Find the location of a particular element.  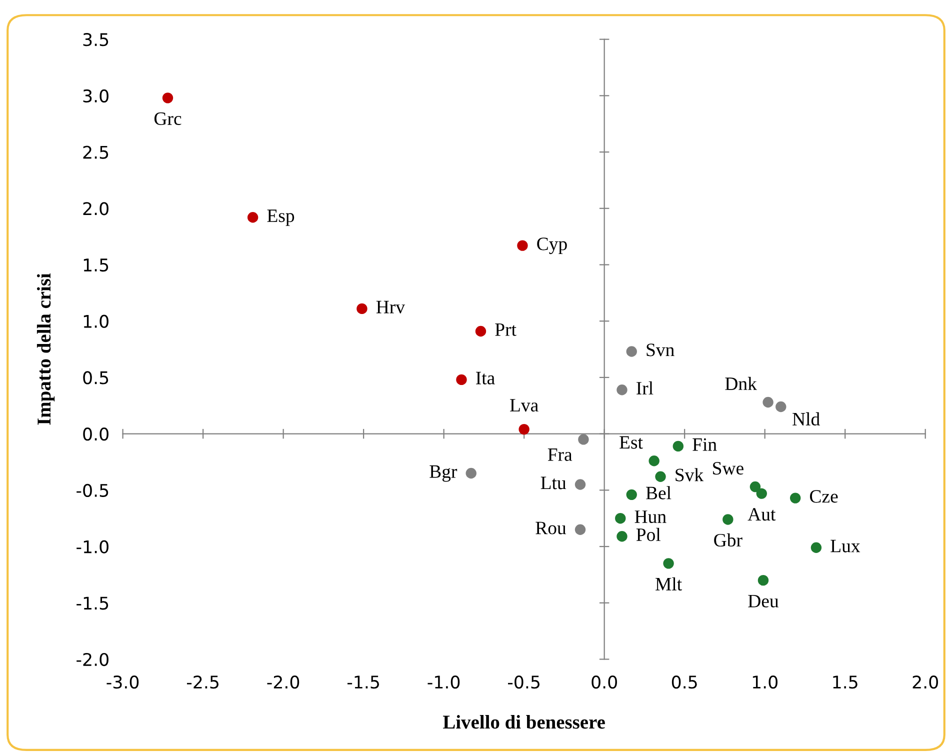

y-tick-label: 1.5 is located at coordinates (96, 265).